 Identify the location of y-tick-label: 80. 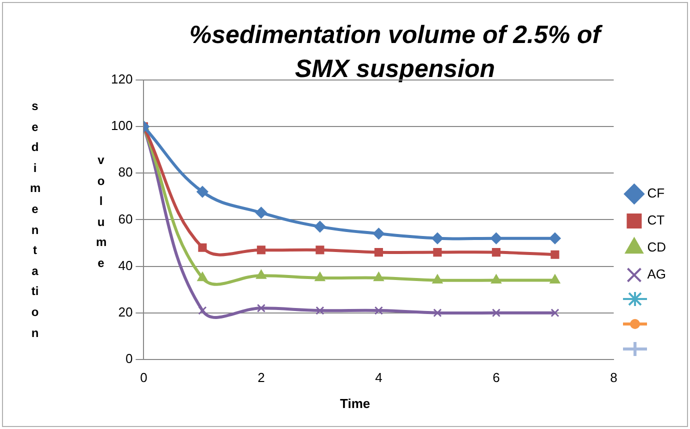
(125, 172).